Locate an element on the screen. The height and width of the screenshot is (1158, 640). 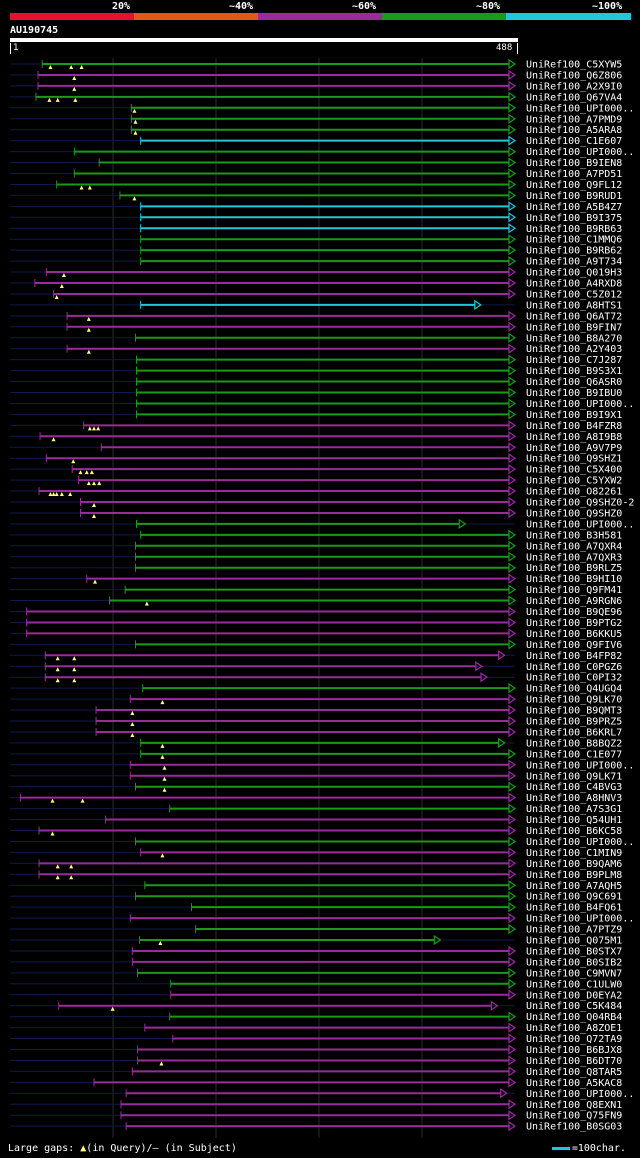
hit-label: UniRef100_Q075M1 is located at coordinates (574, 941).